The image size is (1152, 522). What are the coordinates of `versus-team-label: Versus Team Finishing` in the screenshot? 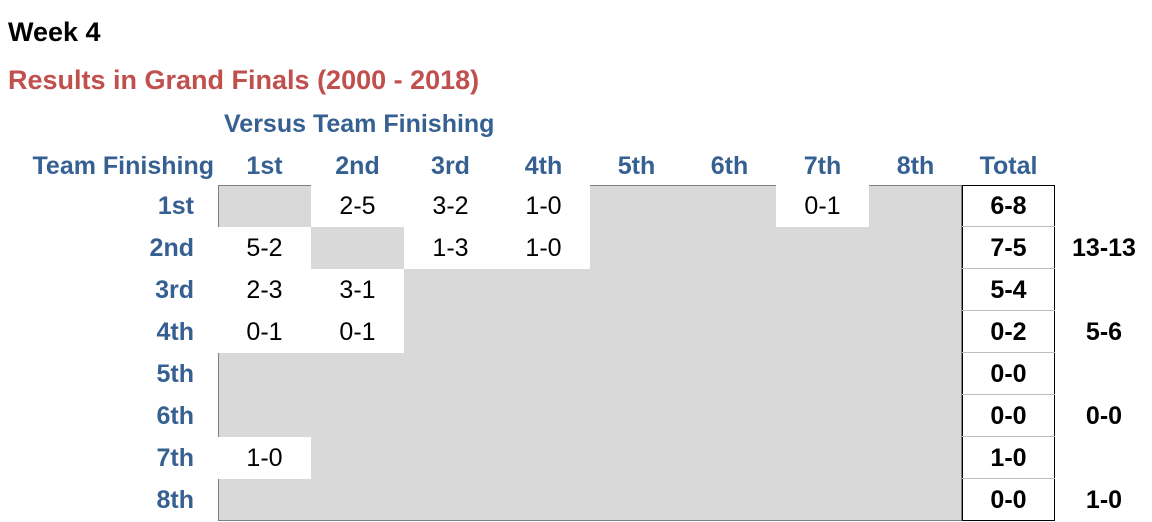 It's located at (359, 124).